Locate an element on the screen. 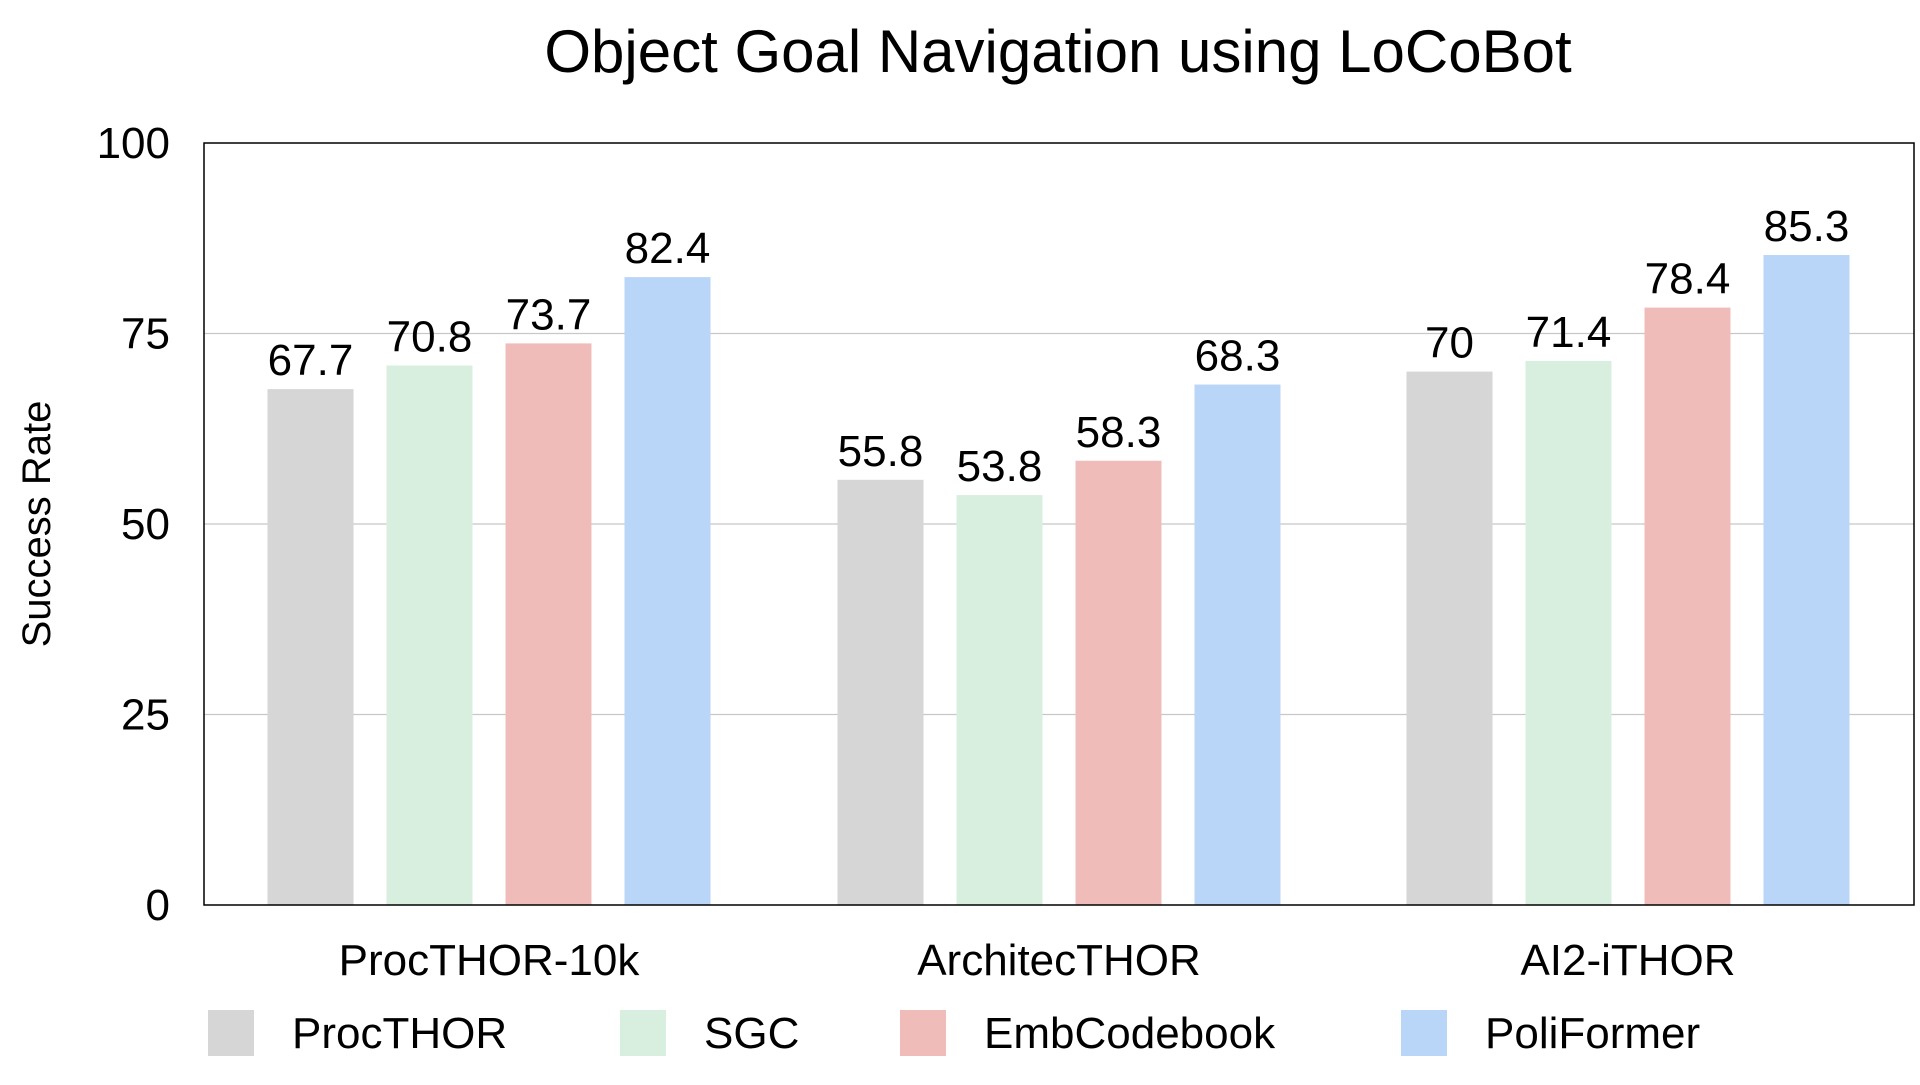 This screenshot has width=1920, height=1085. legend: ProcTHOR SGC EmbCodebook PoliFormer is located at coordinates (954, 1033).